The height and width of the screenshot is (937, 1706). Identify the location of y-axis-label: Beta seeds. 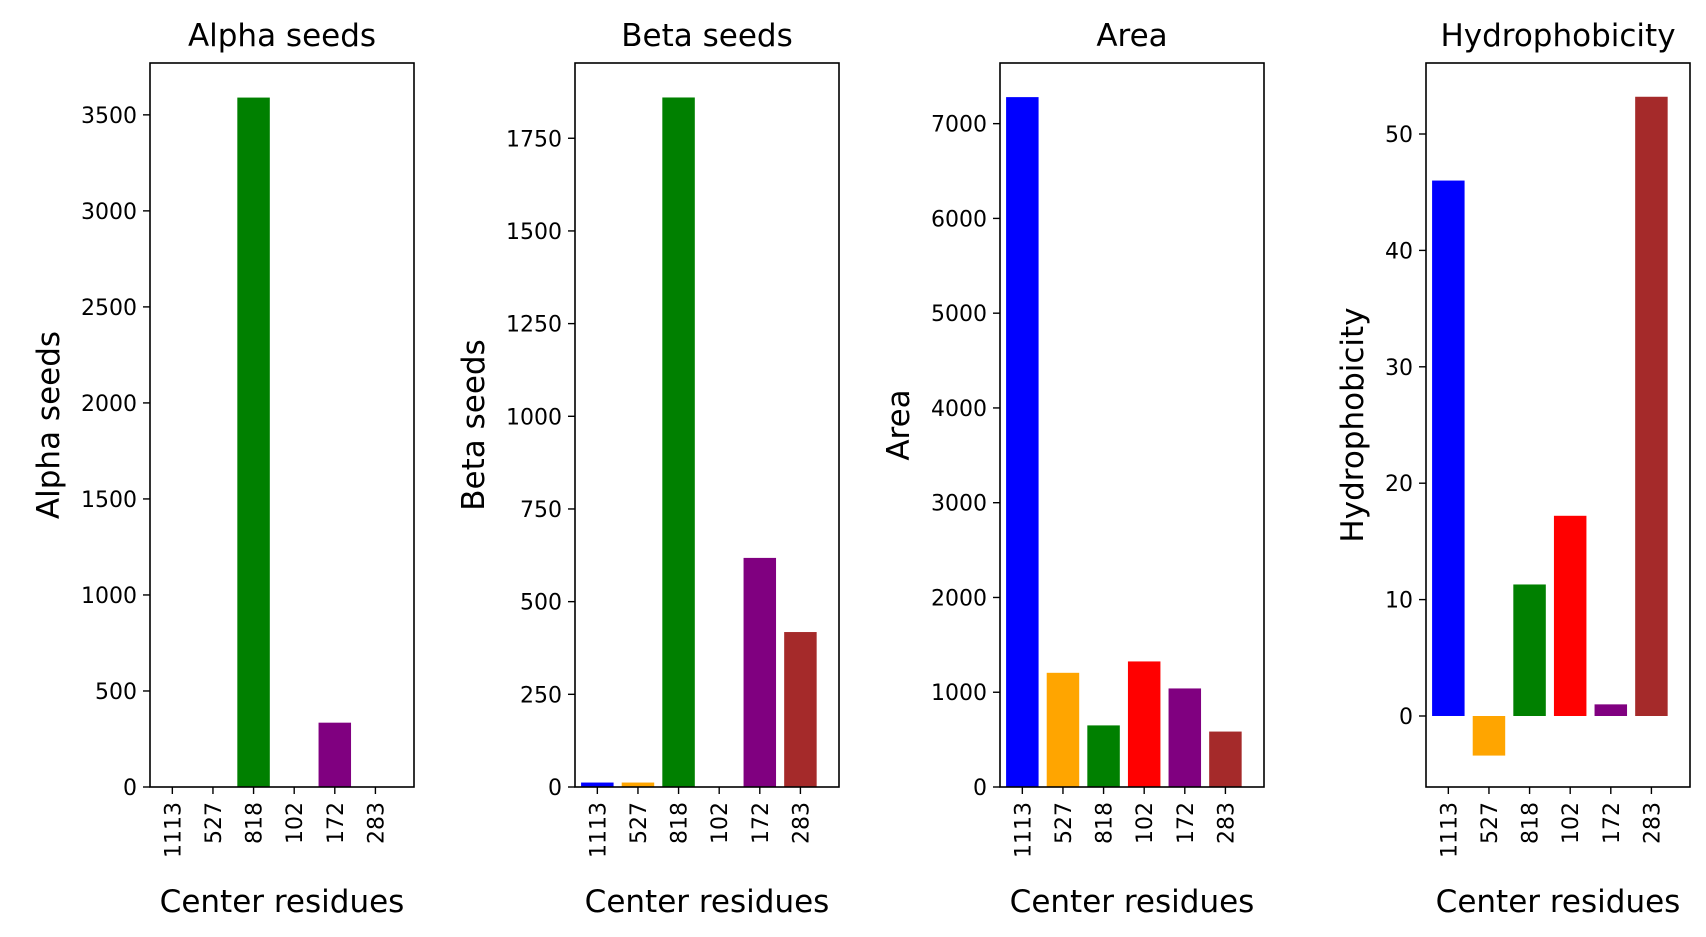
(474, 424).